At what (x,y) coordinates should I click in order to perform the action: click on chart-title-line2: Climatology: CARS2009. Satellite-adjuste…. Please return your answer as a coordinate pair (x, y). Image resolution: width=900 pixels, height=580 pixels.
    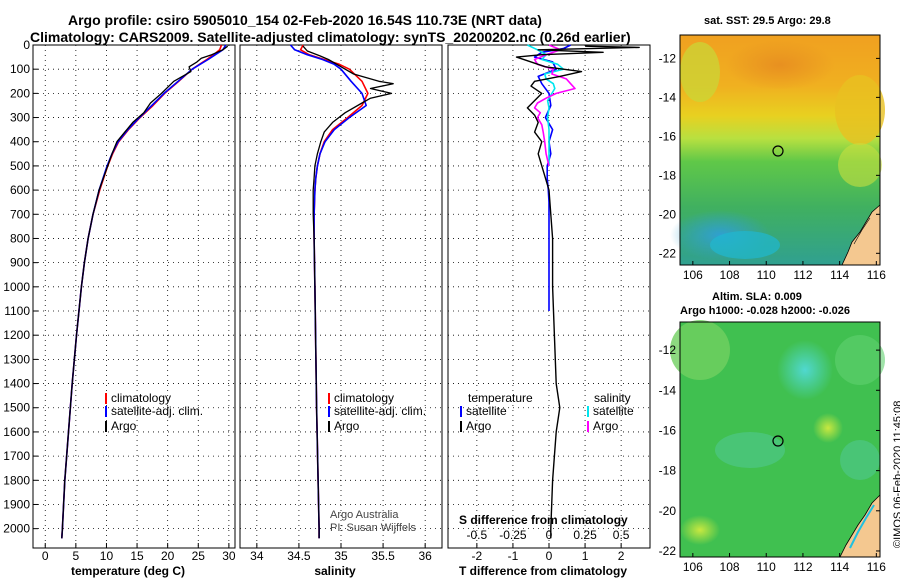
    Looking at the image, I should click on (330, 37).